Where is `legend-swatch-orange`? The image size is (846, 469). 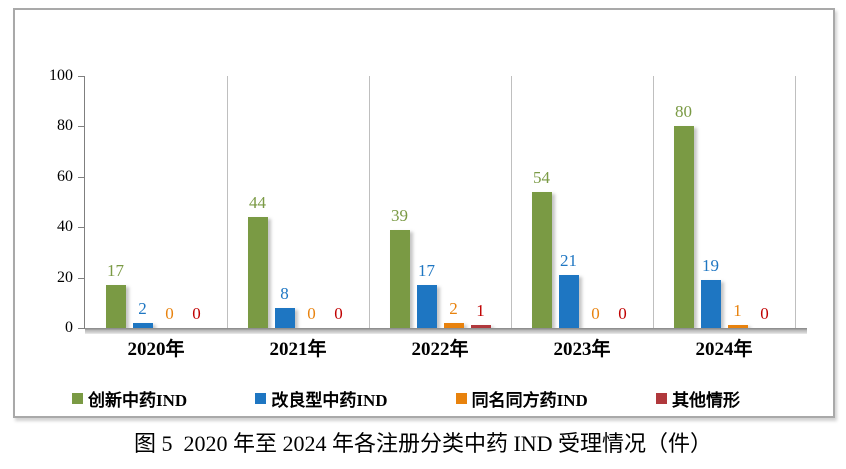
legend-swatch-orange is located at coordinates (461, 398).